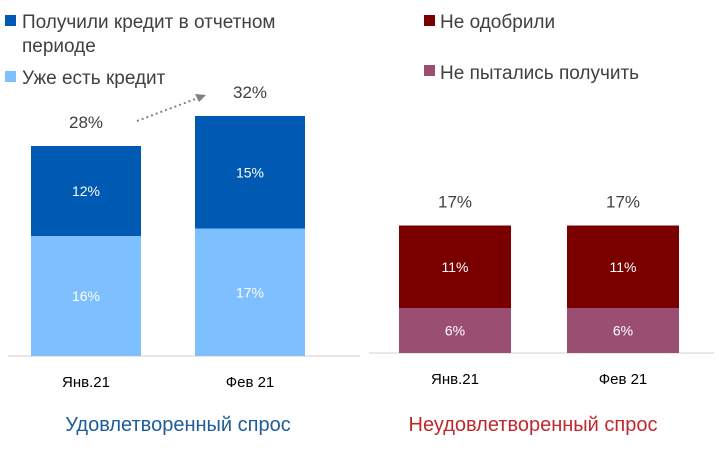 Image resolution: width=719 pixels, height=451 pixels. I want to click on left-label-existing-0: 16%, so click(86, 296).